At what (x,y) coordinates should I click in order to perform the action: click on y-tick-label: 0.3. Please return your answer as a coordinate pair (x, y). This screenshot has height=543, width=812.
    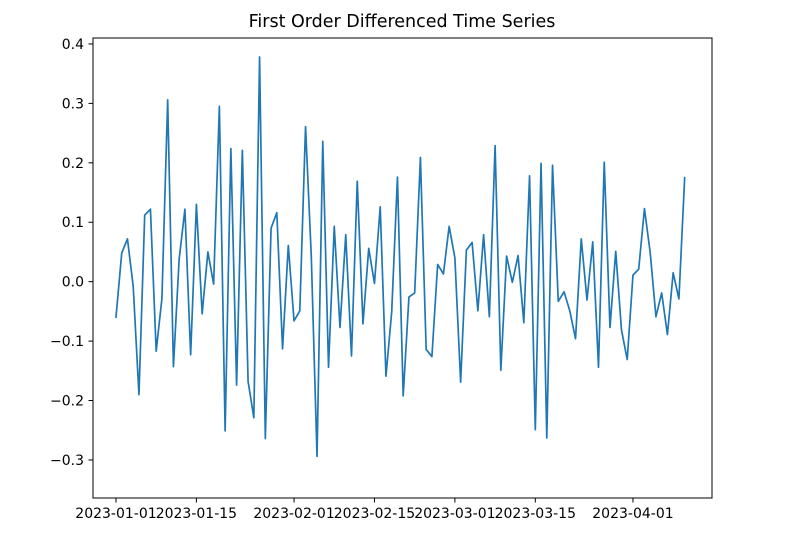
    Looking at the image, I should click on (73, 104).